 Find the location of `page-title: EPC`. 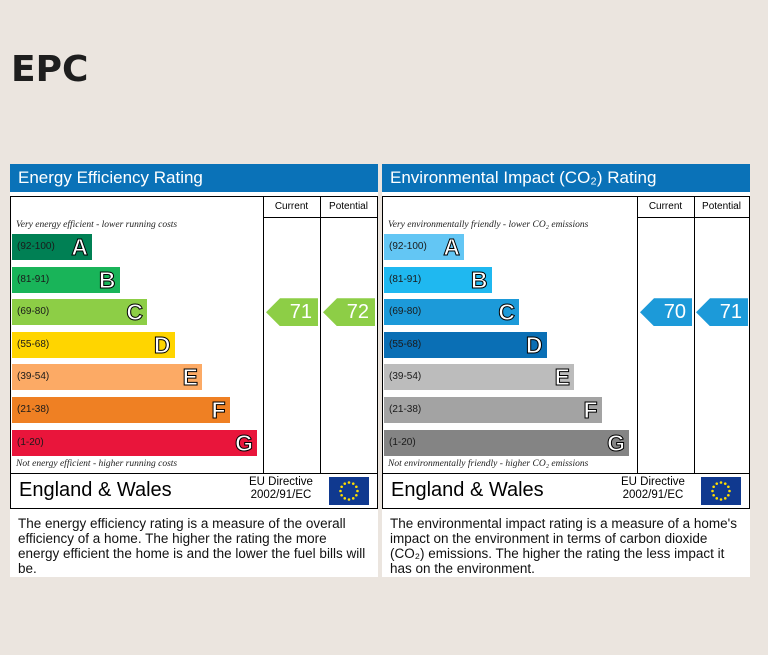

page-title: EPC is located at coordinates (50, 69).